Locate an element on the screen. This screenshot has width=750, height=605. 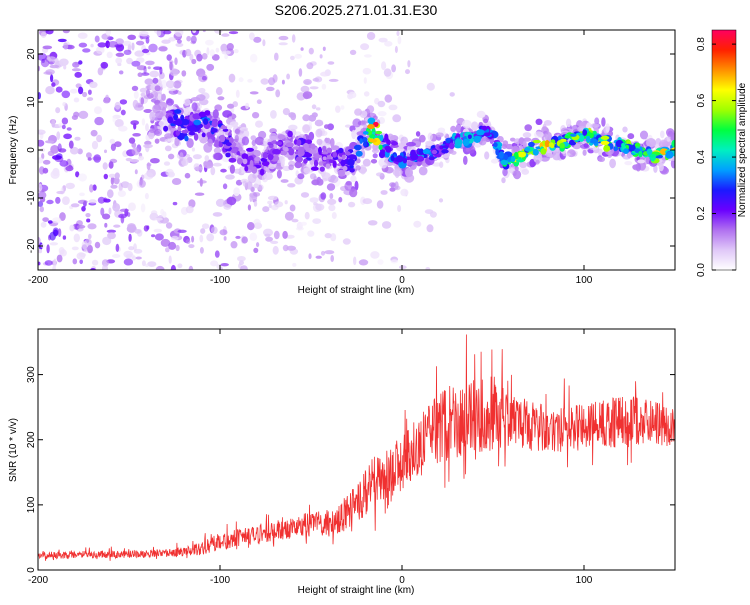
spectrogram-y-label: Frequency (Hz) is located at coordinates (13, 150).